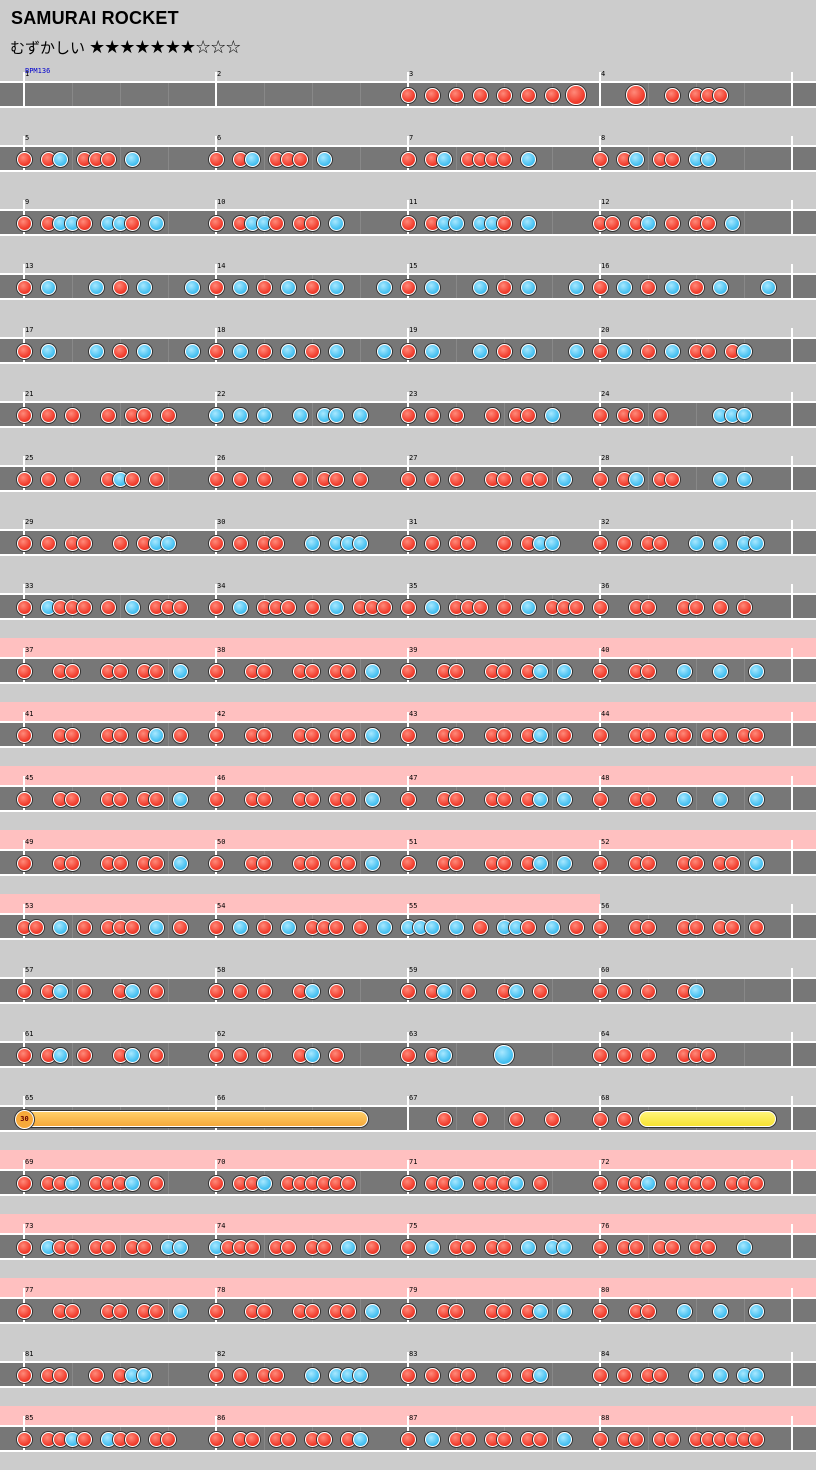 The height and width of the screenshot is (1470, 816). Describe the element at coordinates (29, 266) in the screenshot. I see `measure-number: 13` at that location.